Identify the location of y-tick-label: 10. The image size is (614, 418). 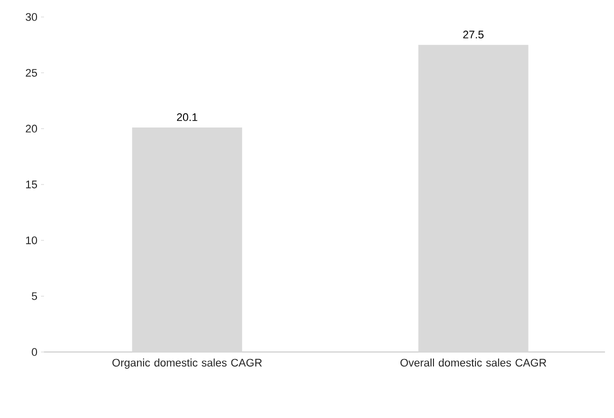
(32, 240).